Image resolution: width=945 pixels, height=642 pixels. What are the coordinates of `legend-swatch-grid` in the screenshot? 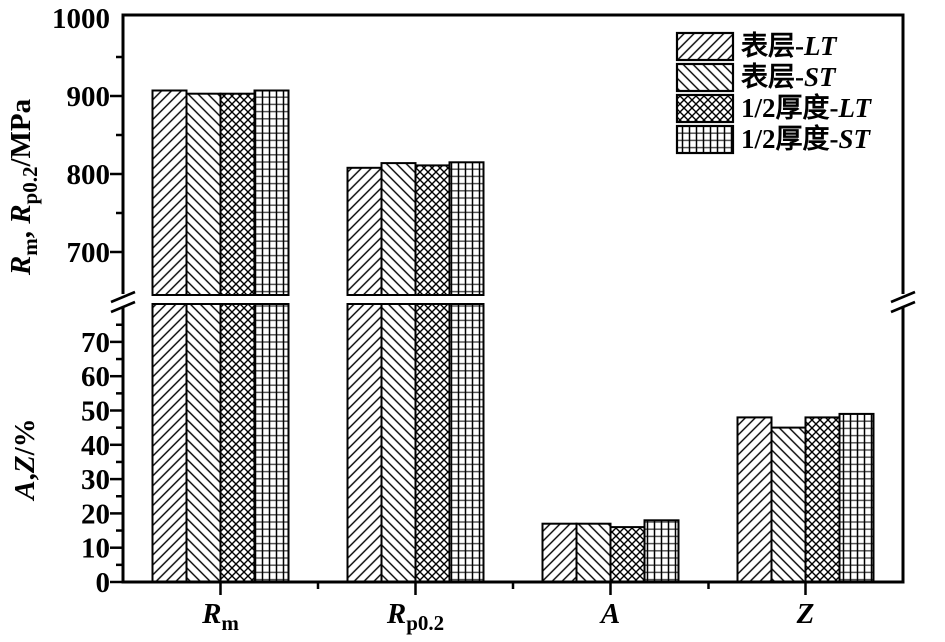 It's located at (705, 139).